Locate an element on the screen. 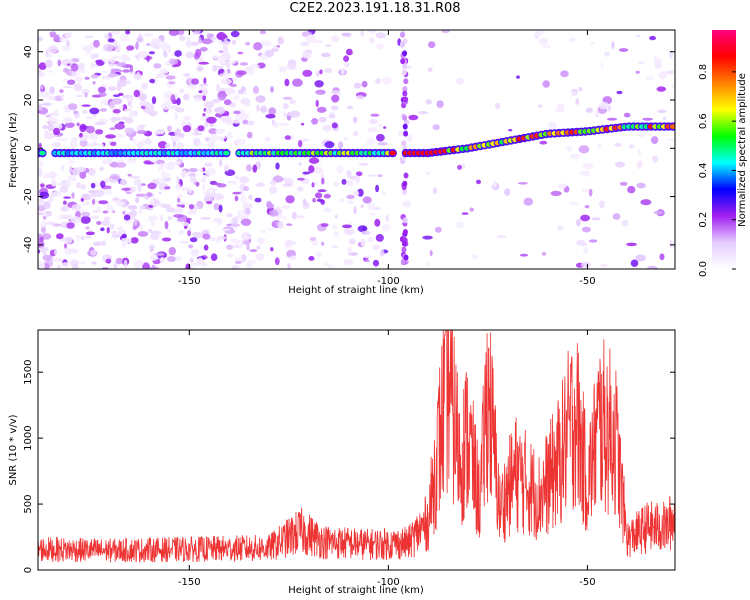 The image size is (750, 600). snr-ytick-label: 1000 is located at coordinates (28, 437).